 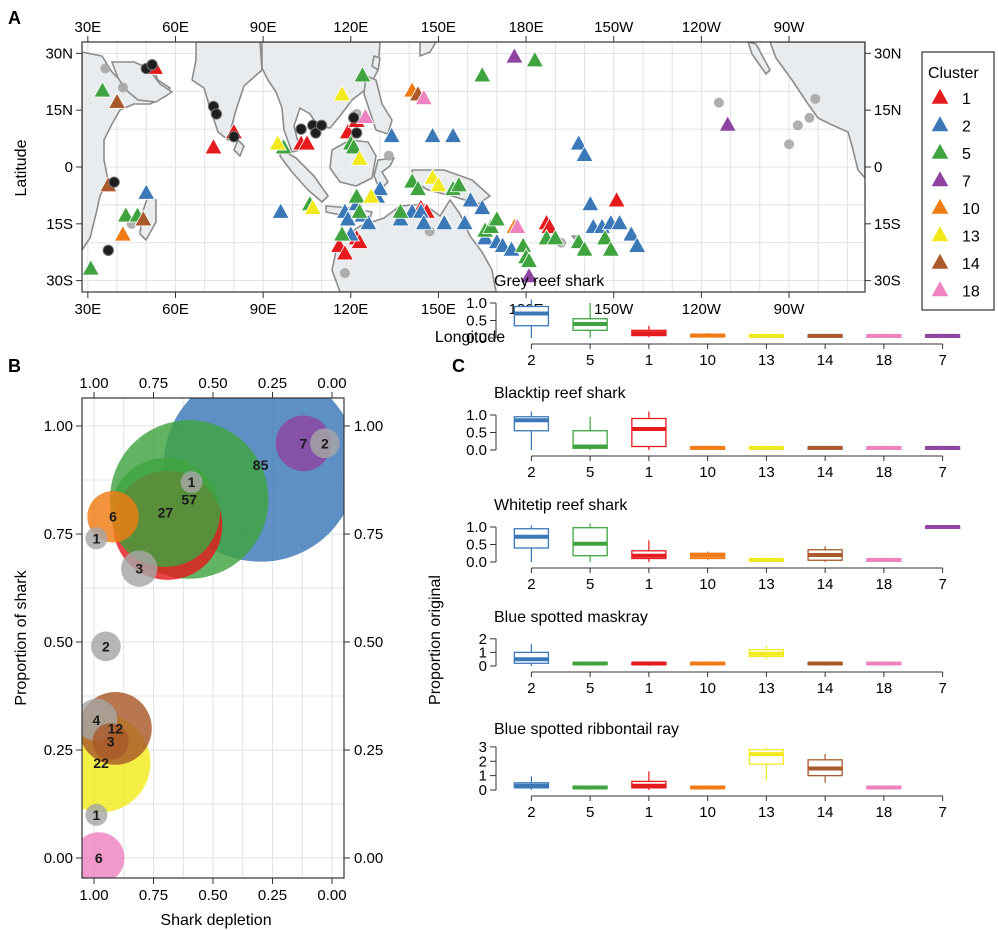 What do you see at coordinates (87, 27) in the screenshot?
I see `map-x-tick-label-top: 30E` at bounding box center [87, 27].